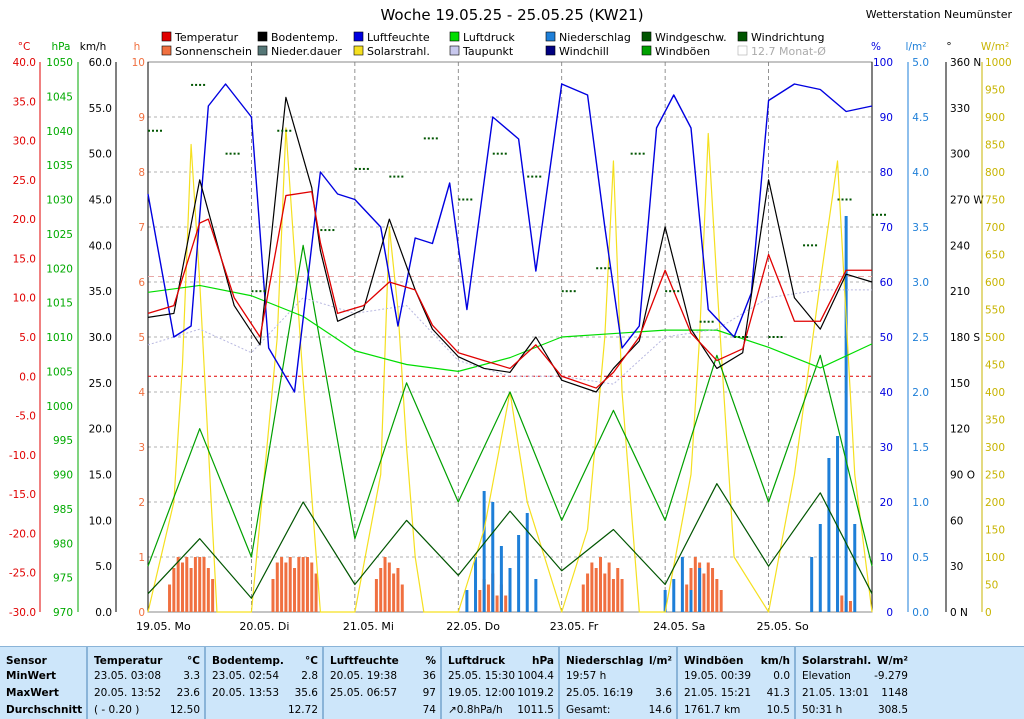  What do you see at coordinates (920, 118) in the screenshot?
I see `rain-axis-tick: 4.5` at bounding box center [920, 118].